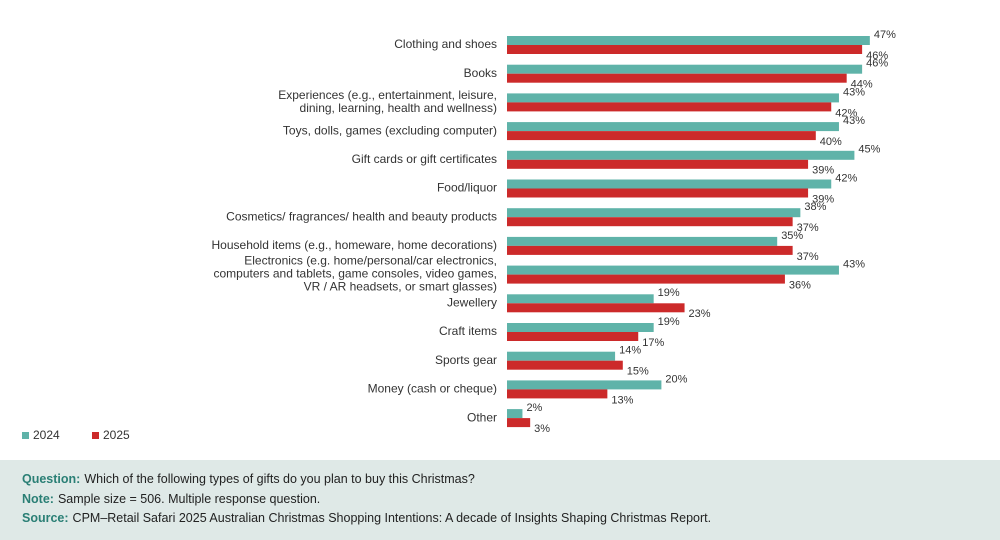 The image size is (1000, 540). What do you see at coordinates (831, 142) in the screenshot?
I see `value-label: 40%` at bounding box center [831, 142].